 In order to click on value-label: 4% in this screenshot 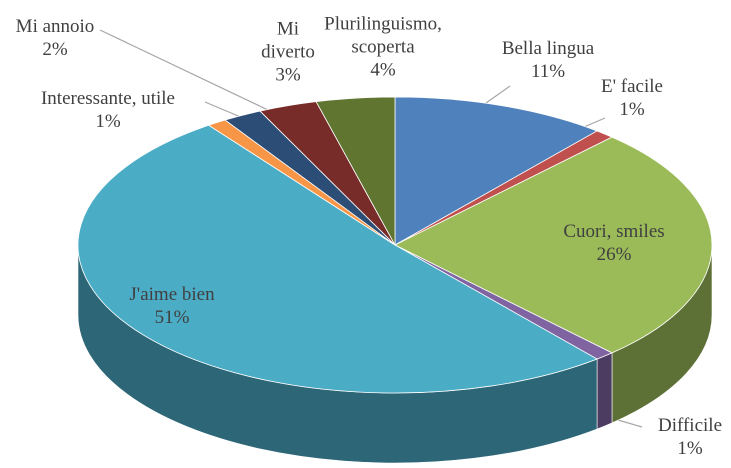, I will do `click(383, 70)`.